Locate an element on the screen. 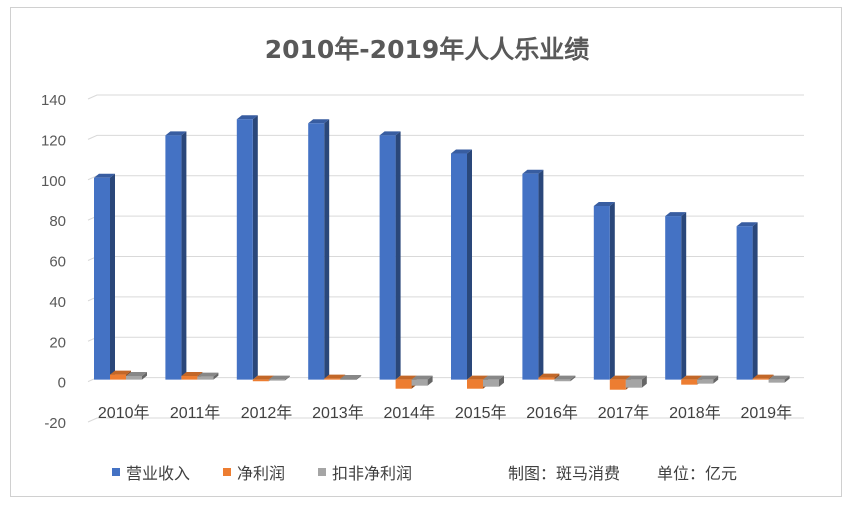 This screenshot has width=854, height=507. x-tick-label: 2015年 is located at coordinates (481, 413).